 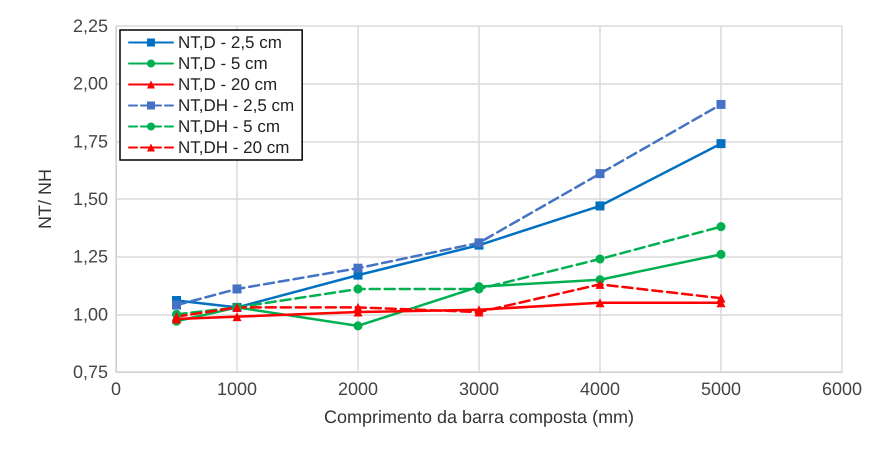 I want to click on legend-label: NT,D - 20 cm, so click(x=228, y=84).